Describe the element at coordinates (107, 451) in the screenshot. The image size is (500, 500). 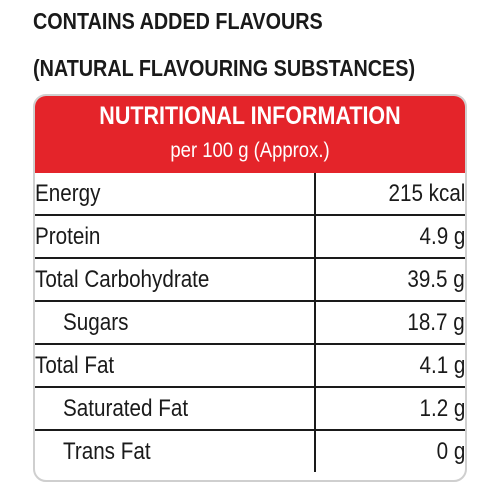
I see `nutrient-name: Trans Fat` at that location.